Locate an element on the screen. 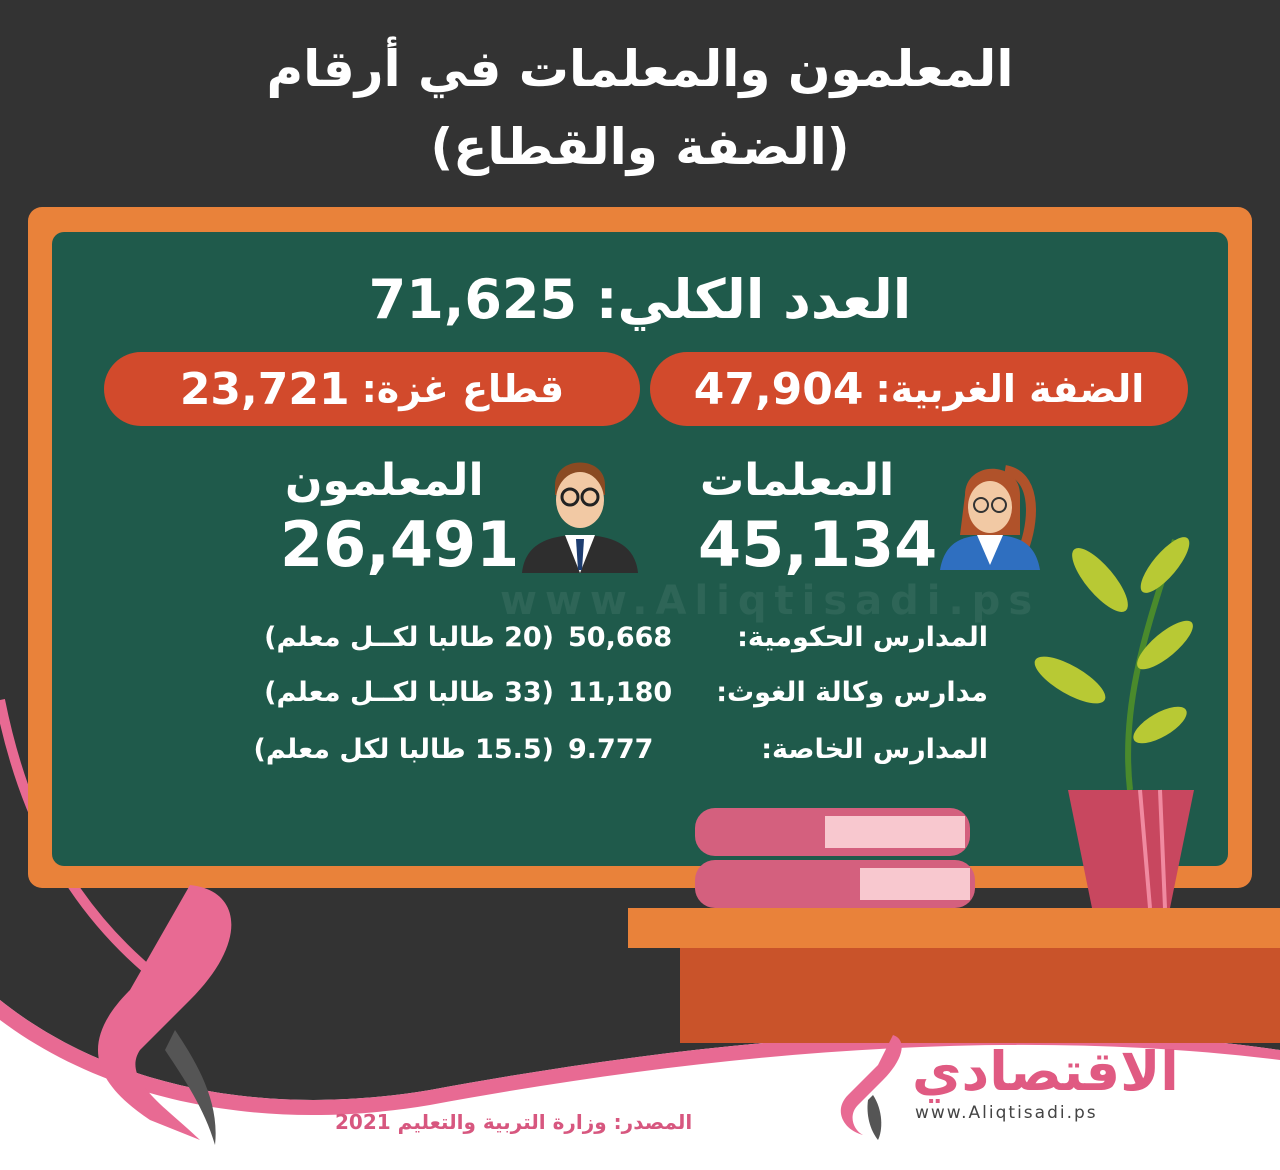 The image size is (1280, 1170). logo-name: الاقتصادي is located at coordinates (1045, 1071).